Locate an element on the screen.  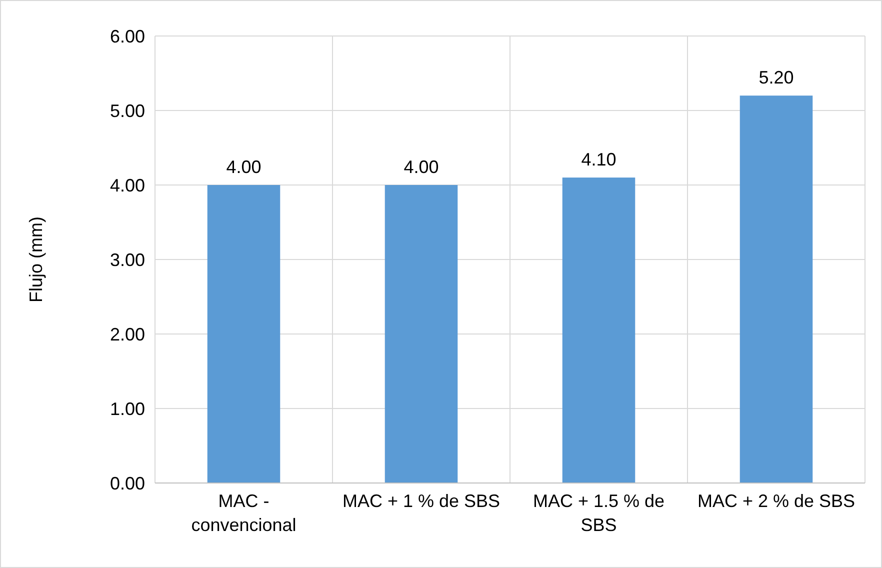
y-tick-label: 4.00 is located at coordinates (127, 185).